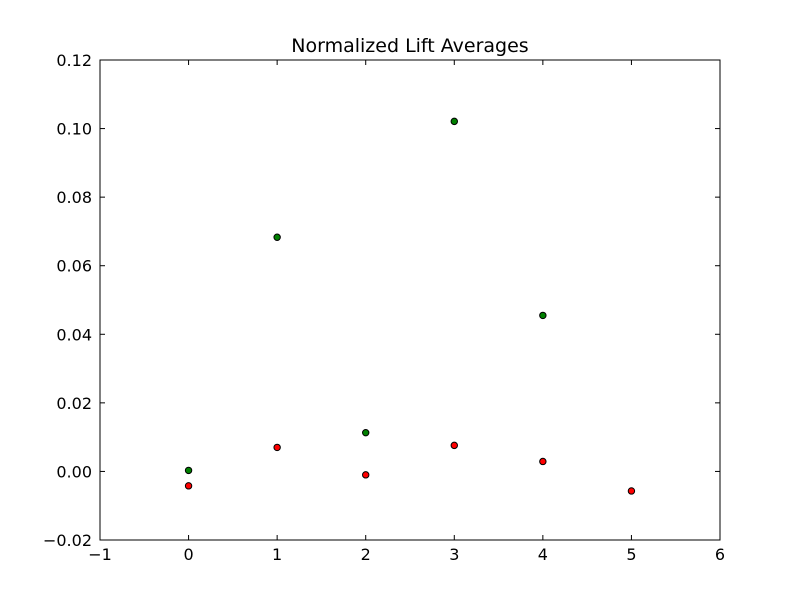 The height and width of the screenshot is (605, 800). Describe the element at coordinates (720, 554) in the screenshot. I see `x-tick-label: 6` at that location.